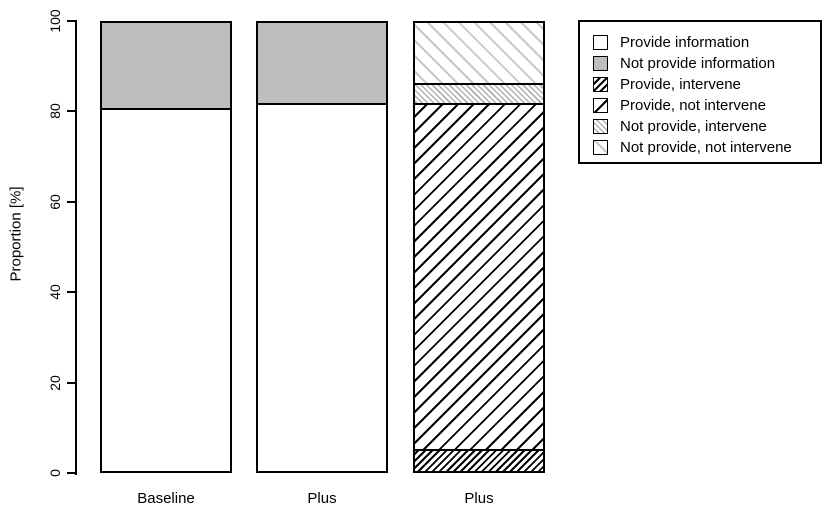 The width and height of the screenshot is (830, 519). I want to click on legend-label: Not provide, not intervene, so click(706, 147).